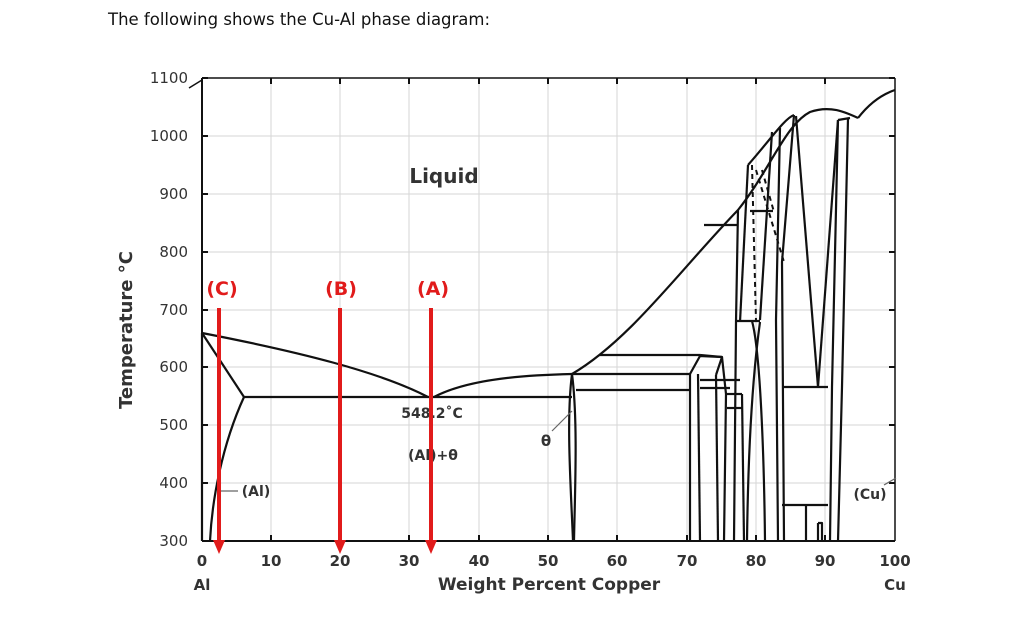 The width and height of the screenshot is (1024, 627). Describe the element at coordinates (894, 561) in the screenshot. I see `x-tick-label: 100` at that location.